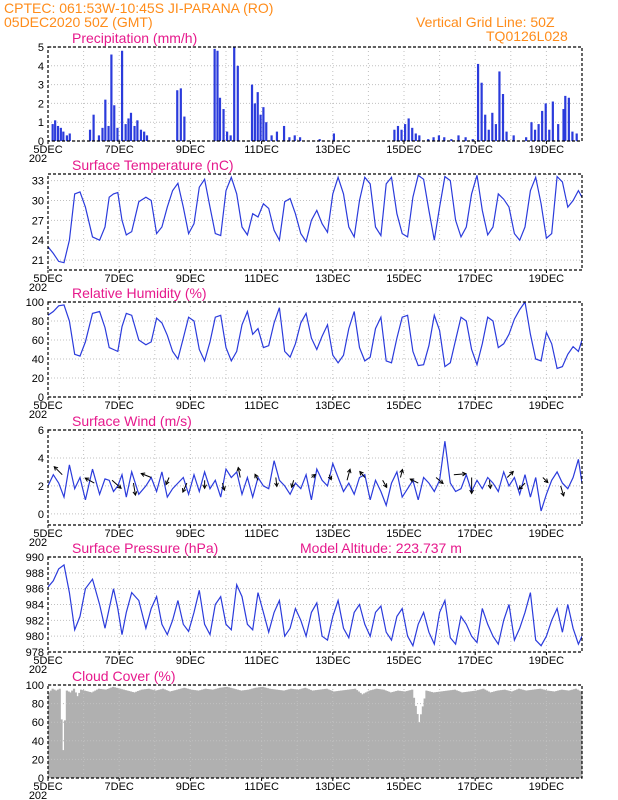 Image resolution: width=618 pixels, height=800 pixels. I want to click on rh-series-line, so click(315, 336).